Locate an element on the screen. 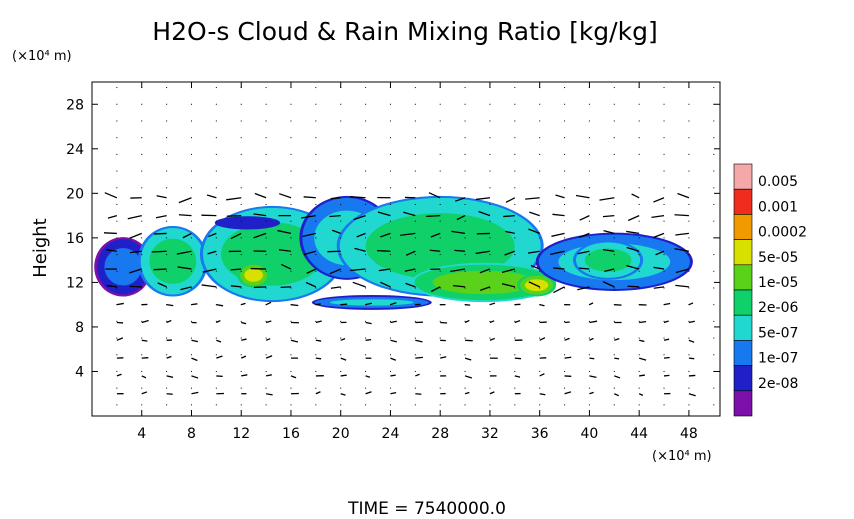  colorbar-label: 2e-08 is located at coordinates (778, 384).